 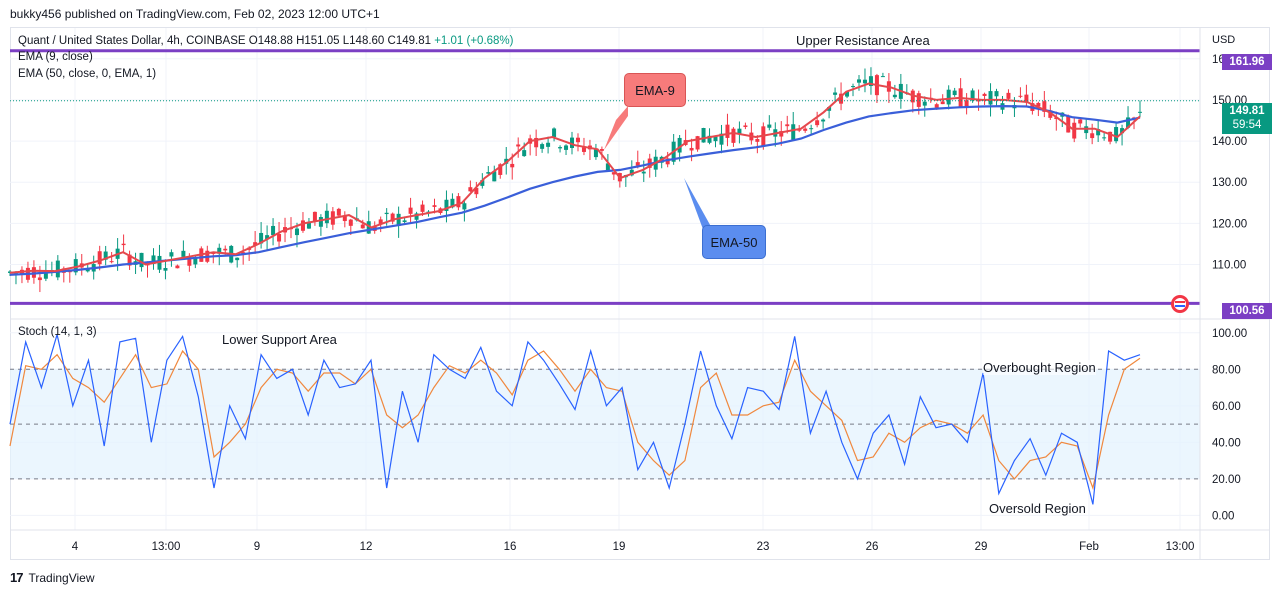 I want to click on ema50-legend: EMA (50, close, 0, EMA, 1), so click(x=87, y=74).